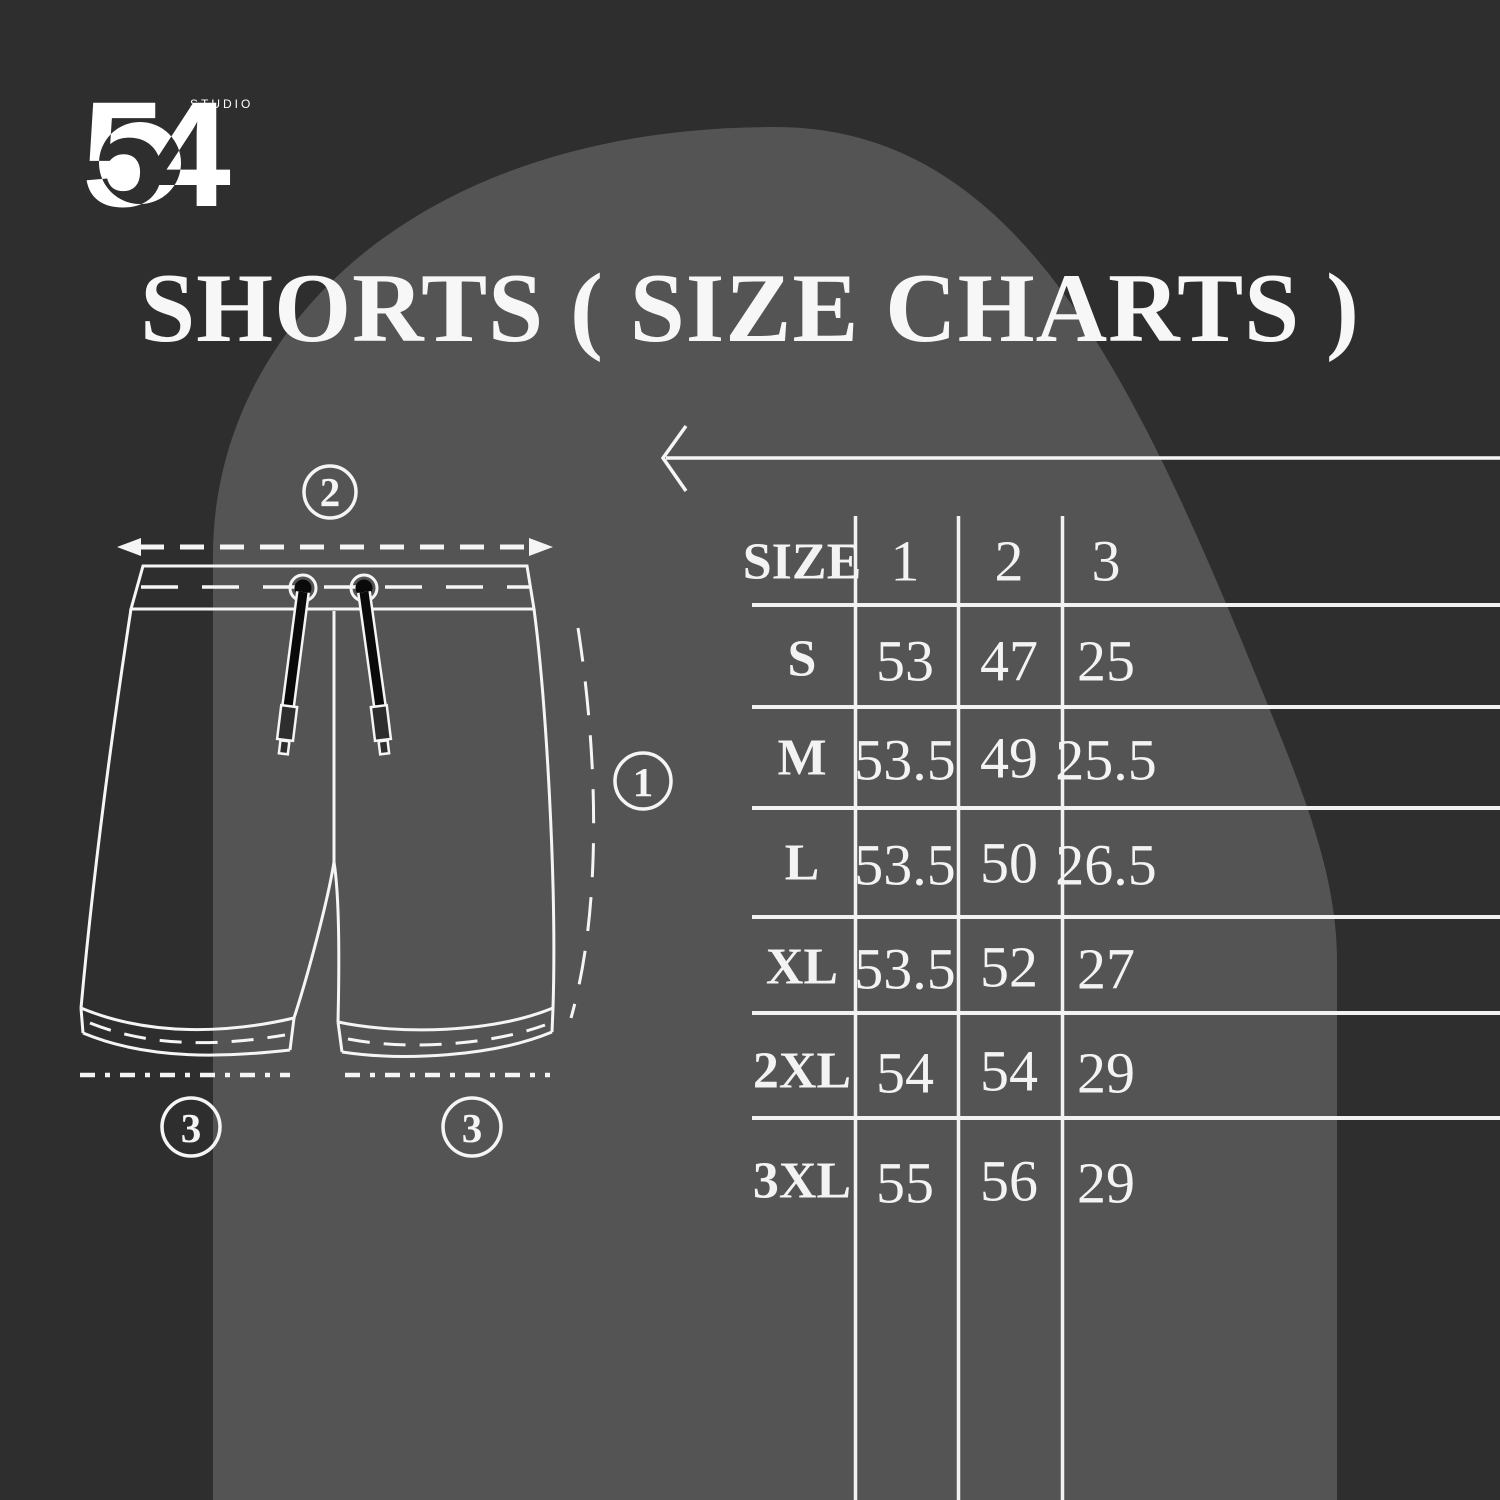 The height and width of the screenshot is (1500, 1500). Describe the element at coordinates (1106, 969) in the screenshot. I see `table-value: 27` at that location.